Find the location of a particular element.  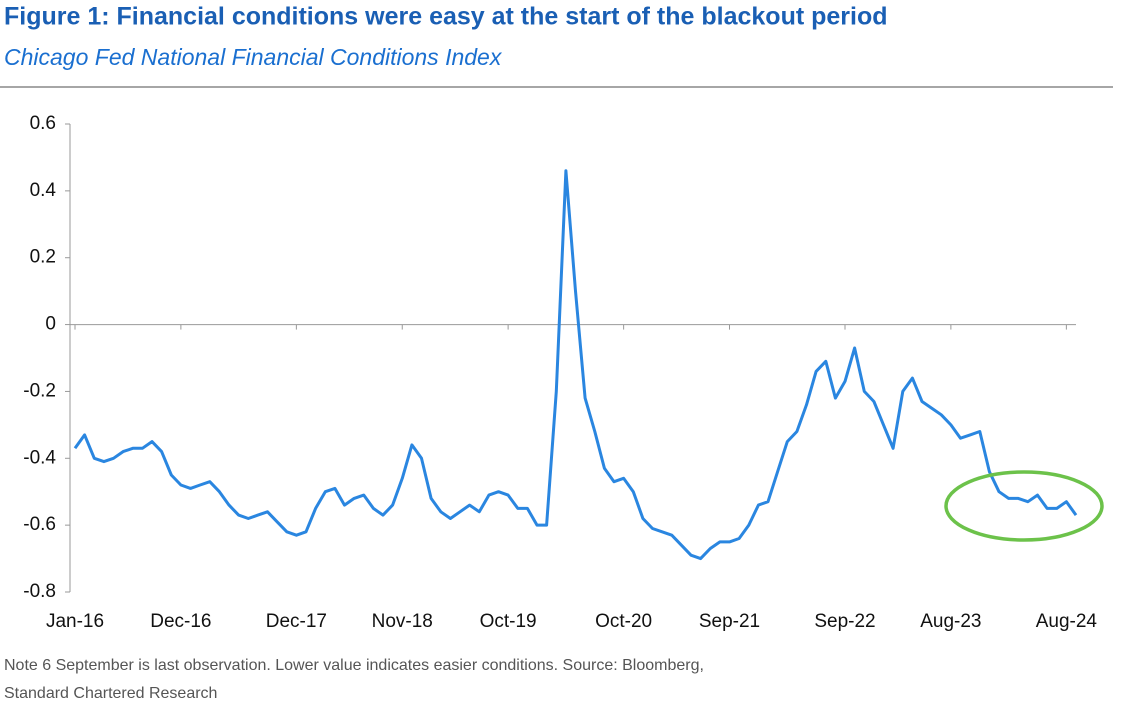

x-tick-label: Jan-16 is located at coordinates (75, 621).